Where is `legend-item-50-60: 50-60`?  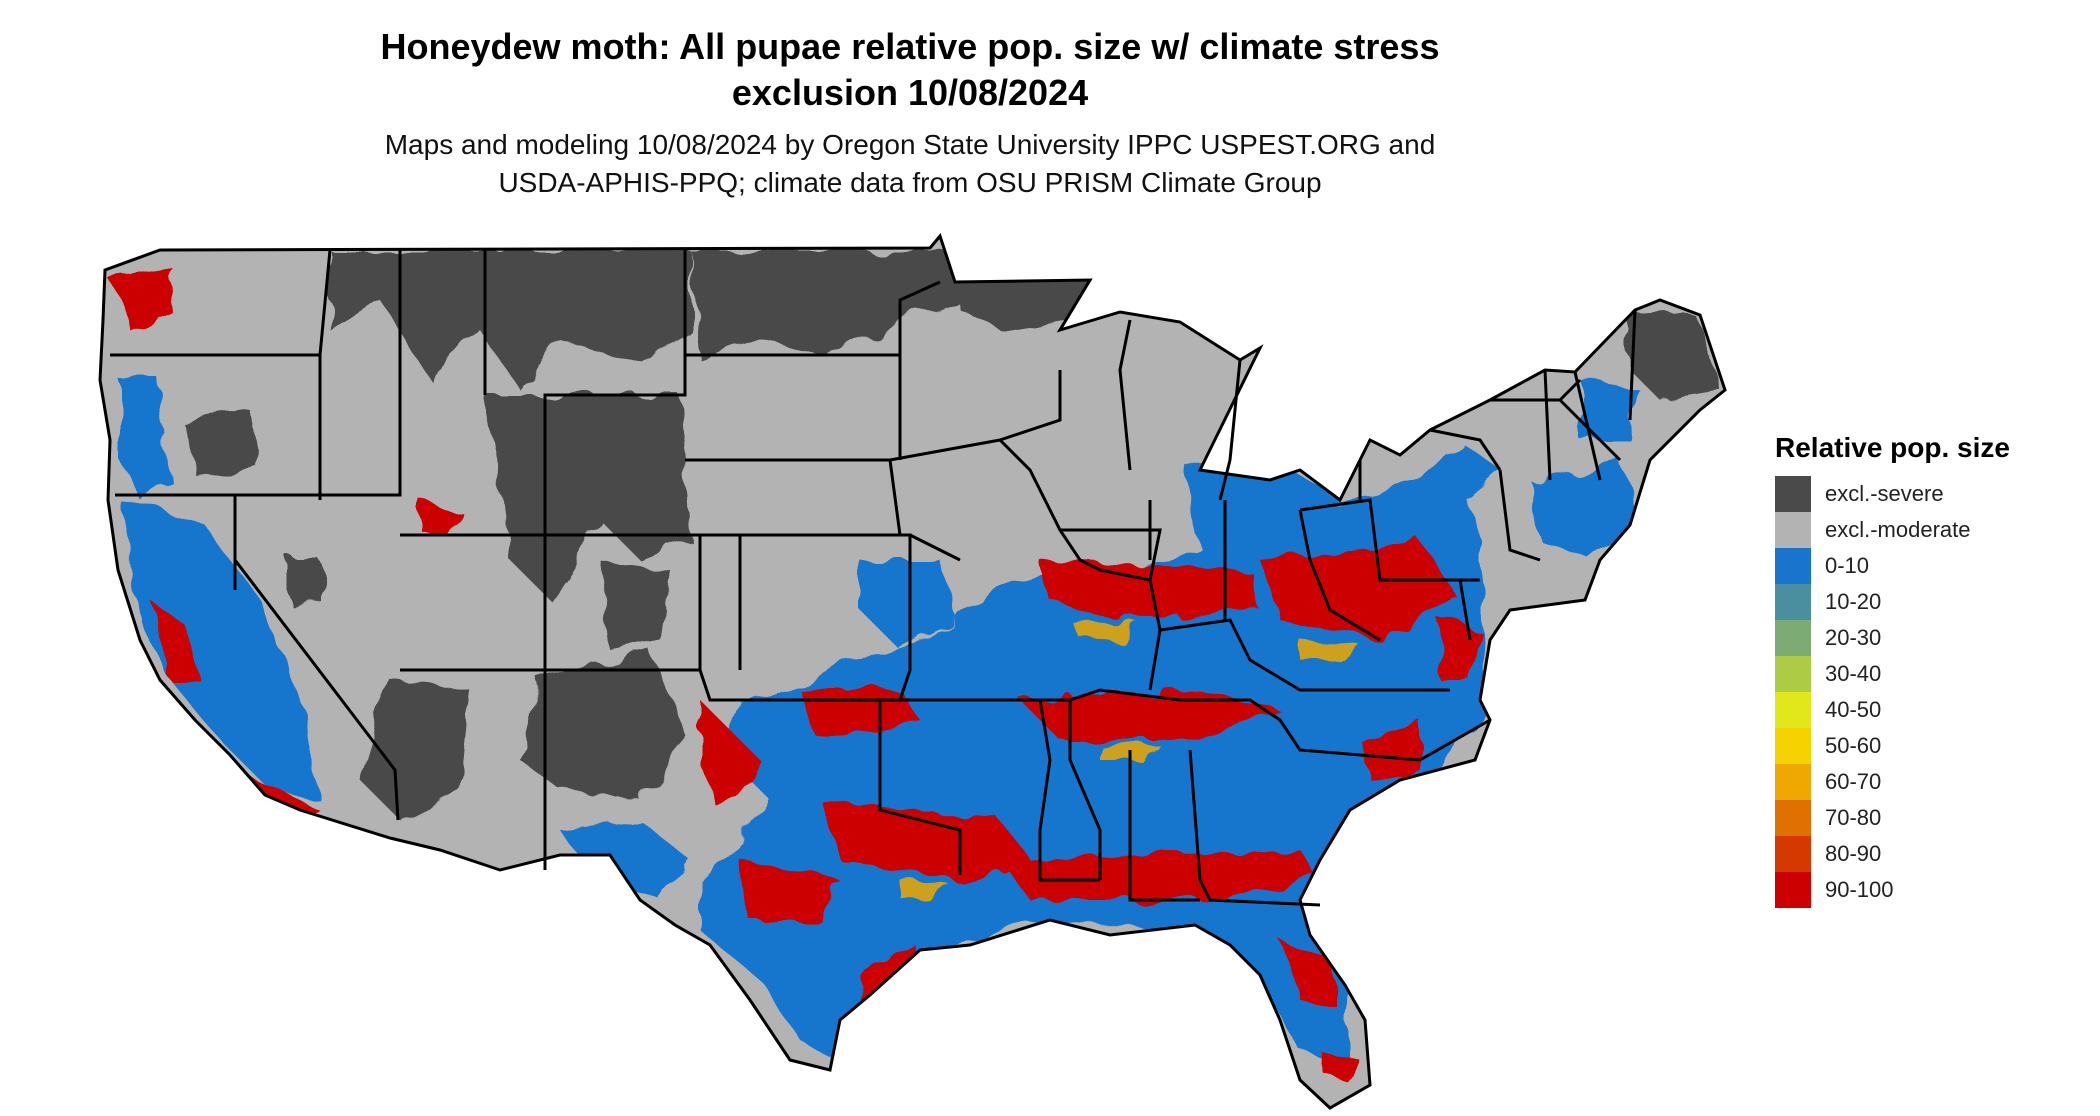 legend-item-50-60: 50-60 is located at coordinates (1892, 746).